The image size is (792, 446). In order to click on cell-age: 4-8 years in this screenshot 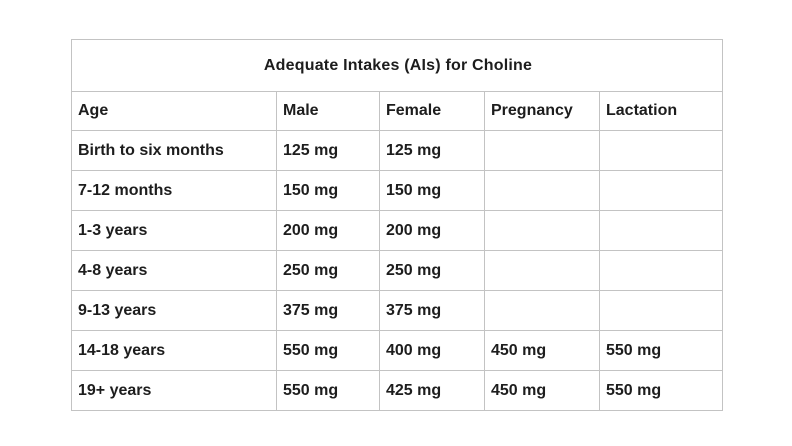, I will do `click(174, 270)`.